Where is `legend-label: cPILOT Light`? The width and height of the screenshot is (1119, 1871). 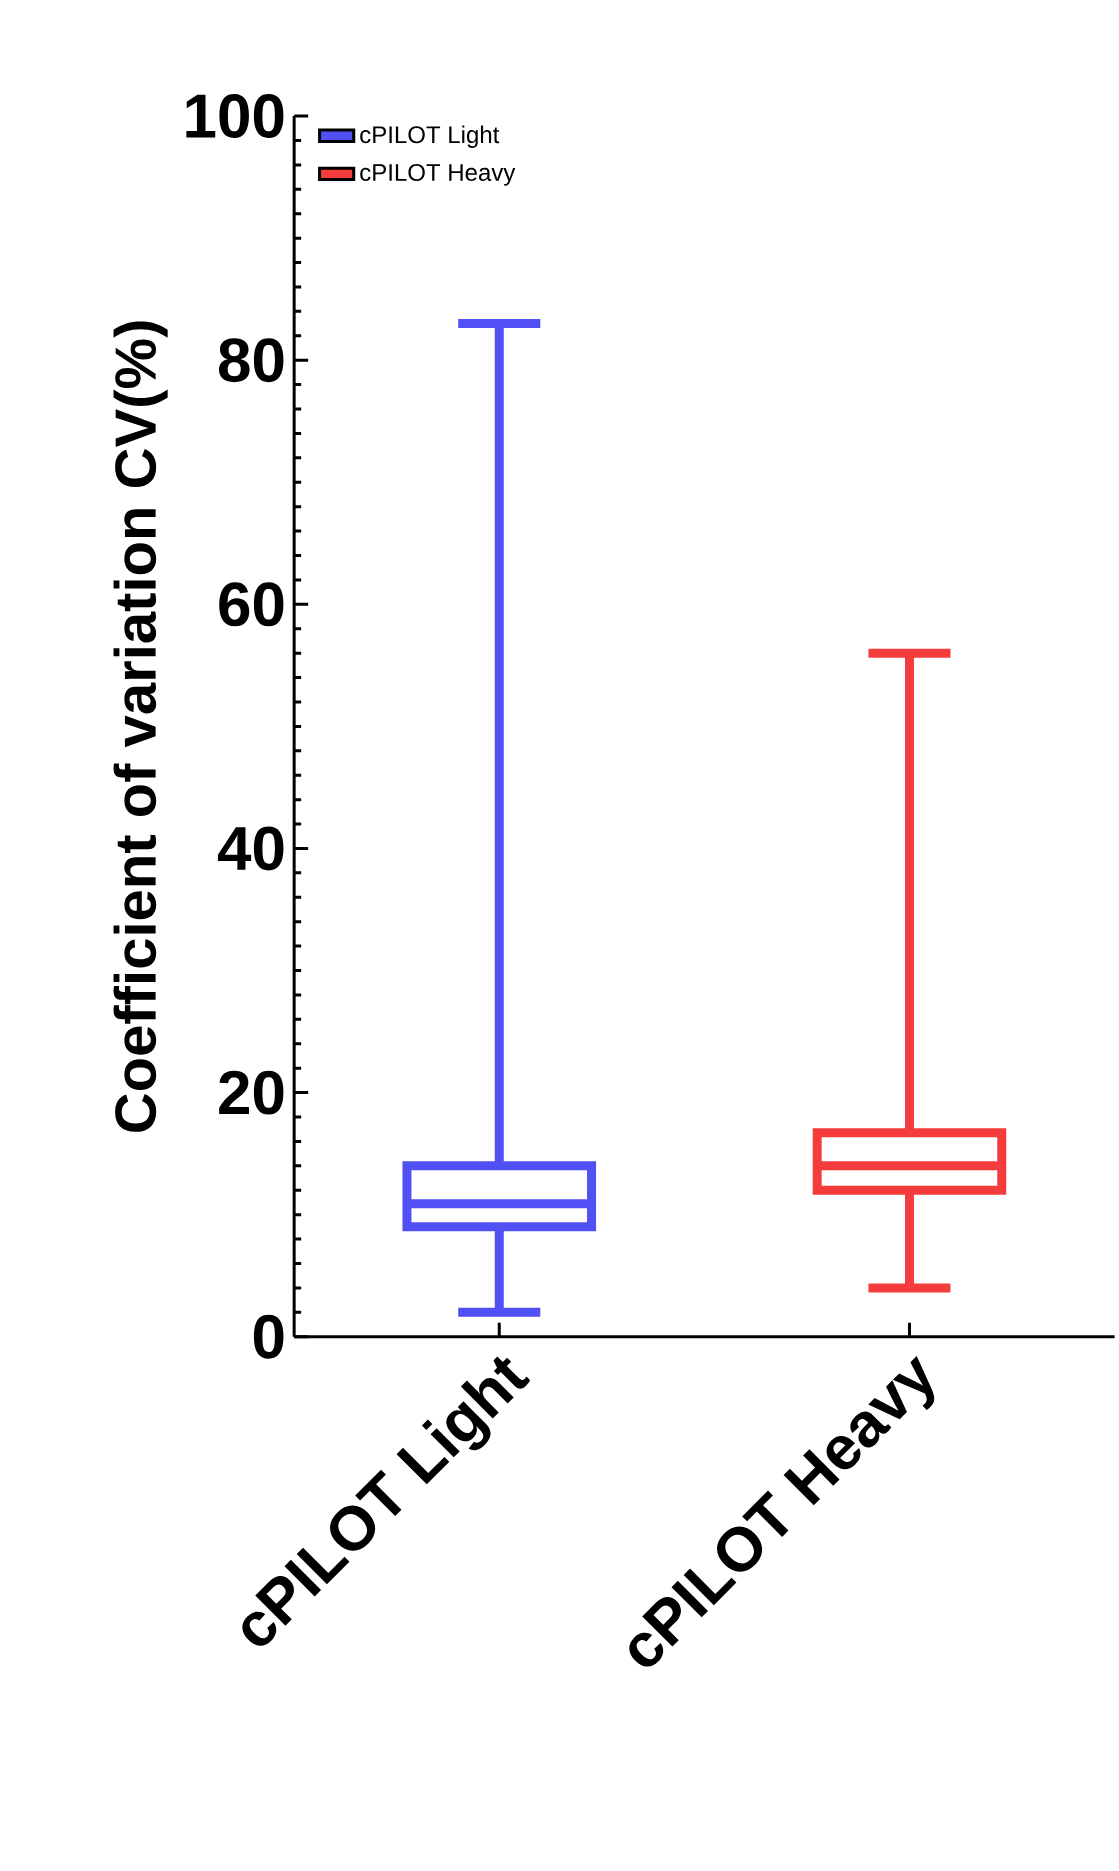 legend-label: cPILOT Light is located at coordinates (430, 136).